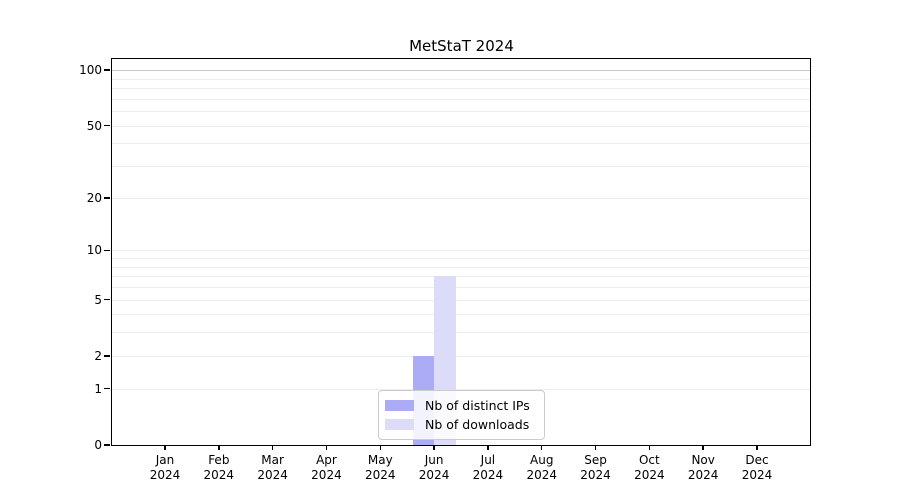 This screenshot has width=900, height=500. I want to click on y-tick-label: 0, so click(98, 445).